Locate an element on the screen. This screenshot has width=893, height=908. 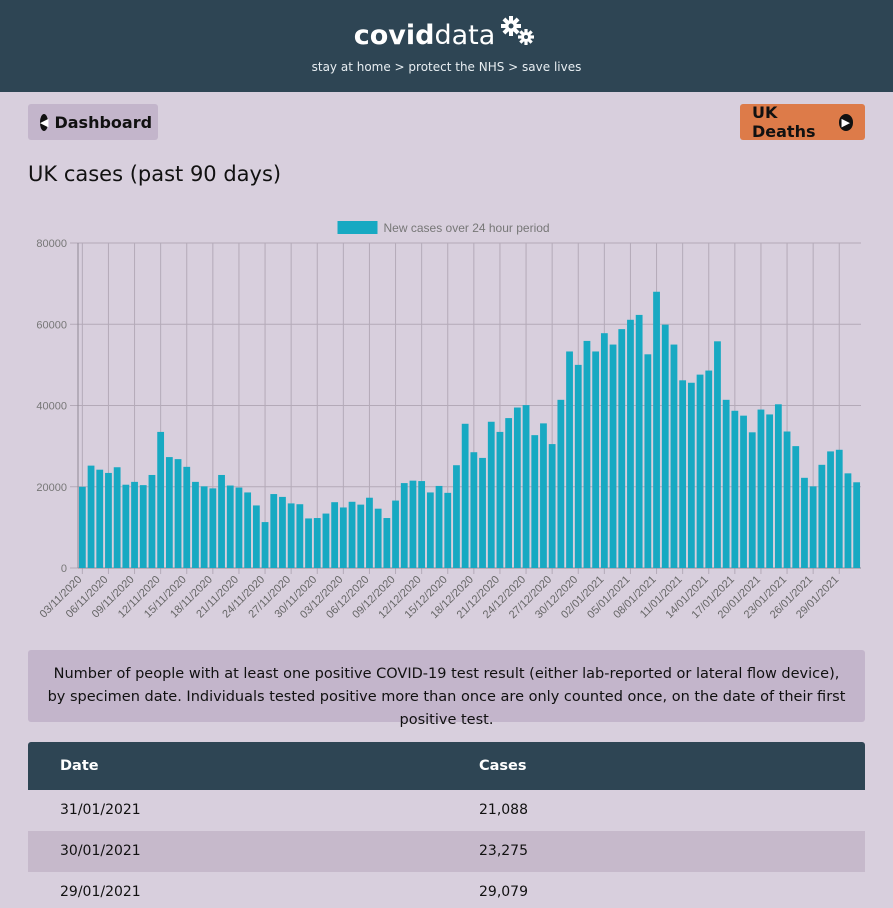
site-header: coviddata is located at coordinates (446, 46).